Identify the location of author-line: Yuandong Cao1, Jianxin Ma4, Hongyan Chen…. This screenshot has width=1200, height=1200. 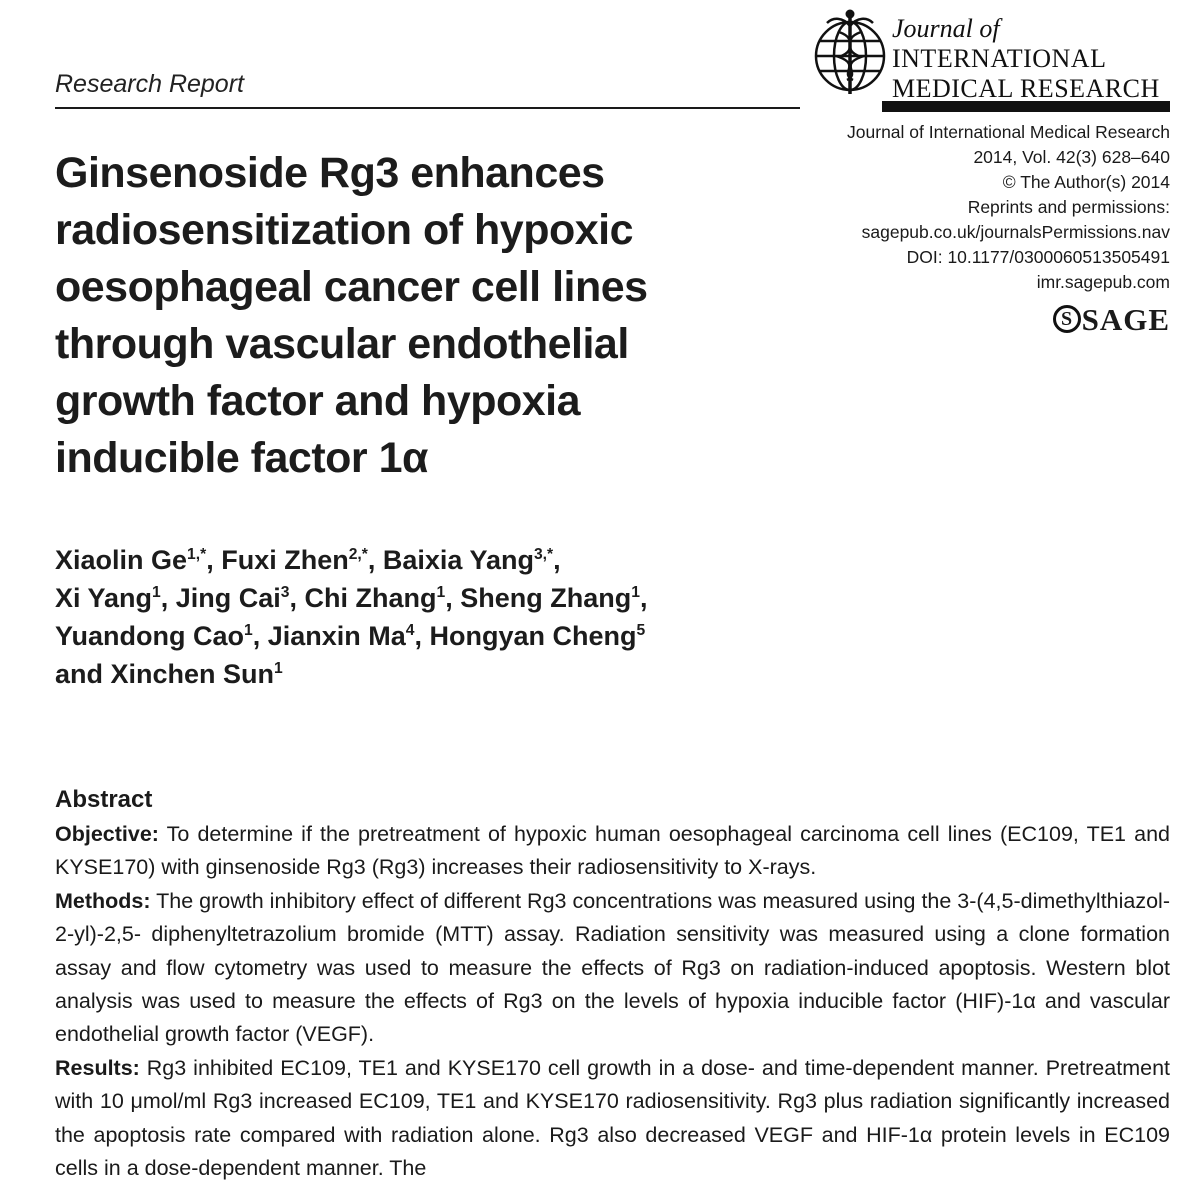
(351, 636).